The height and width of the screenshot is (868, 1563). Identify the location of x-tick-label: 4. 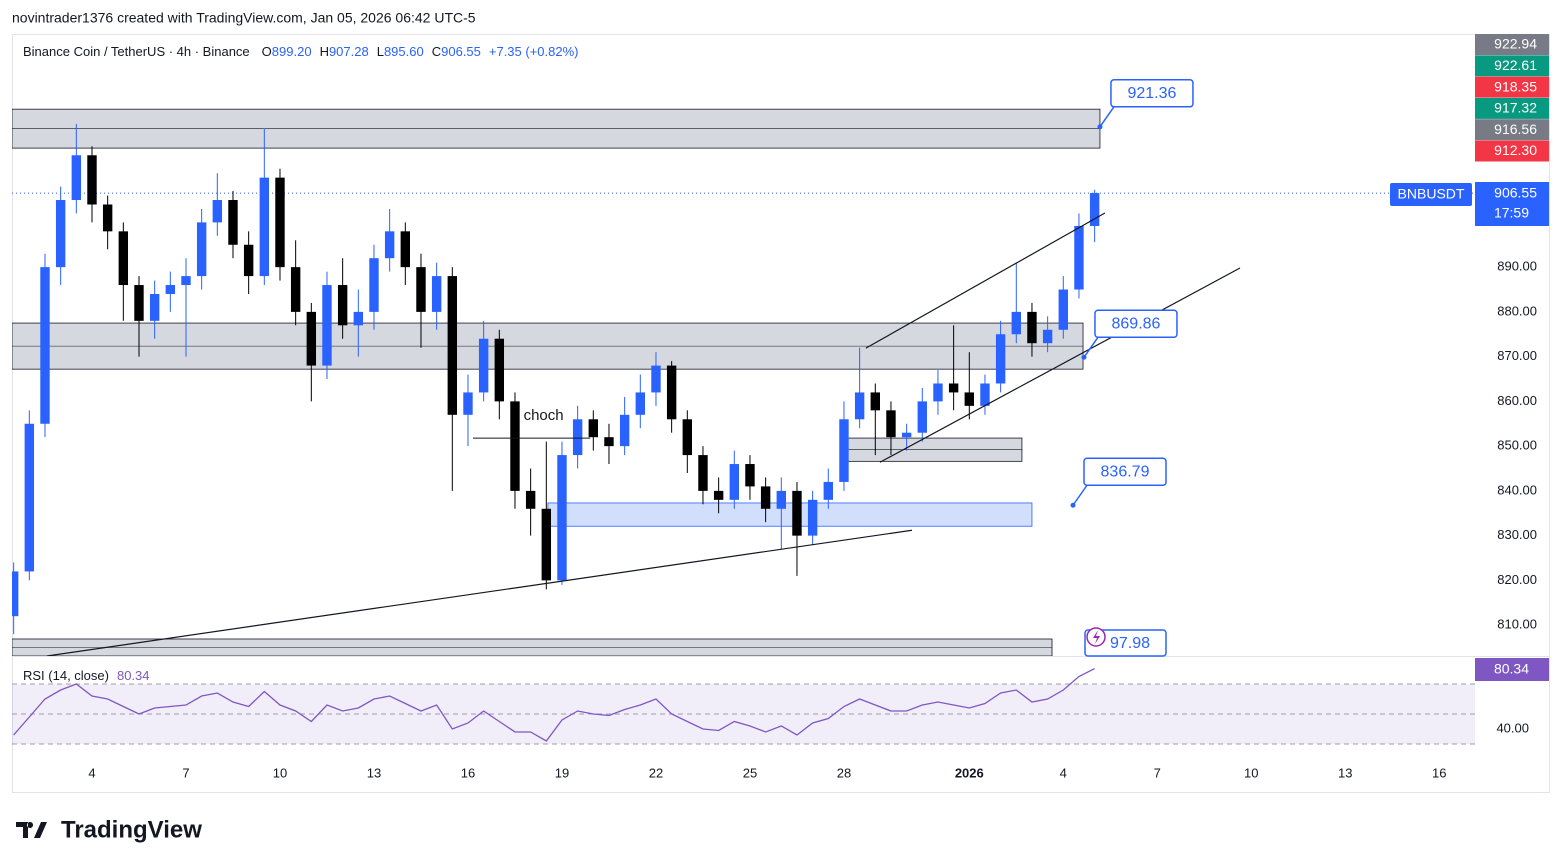
(1063, 772).